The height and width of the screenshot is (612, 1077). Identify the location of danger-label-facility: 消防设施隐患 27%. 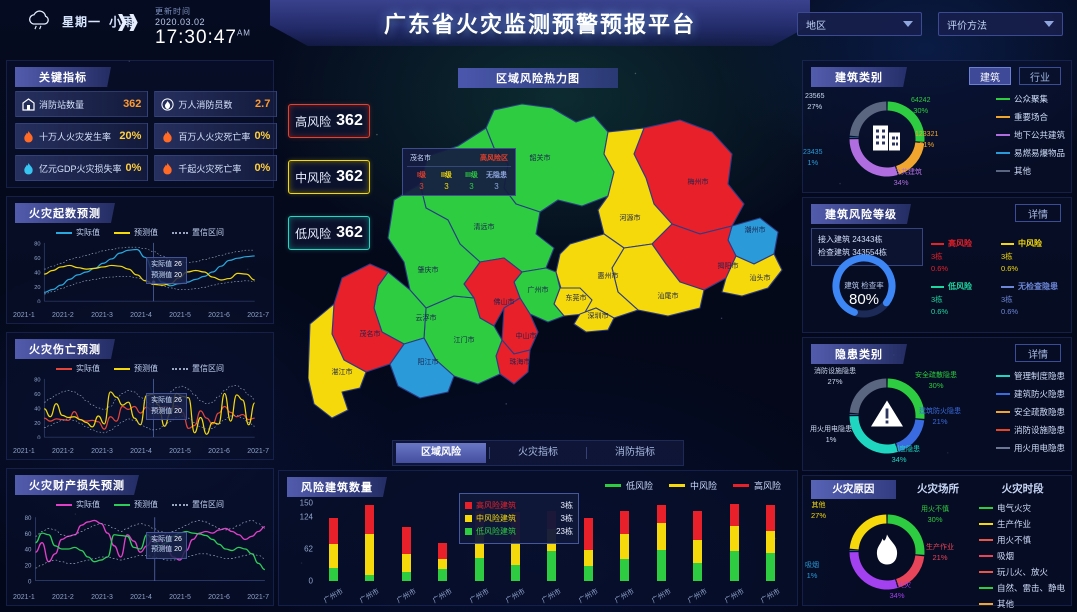
(835, 377).